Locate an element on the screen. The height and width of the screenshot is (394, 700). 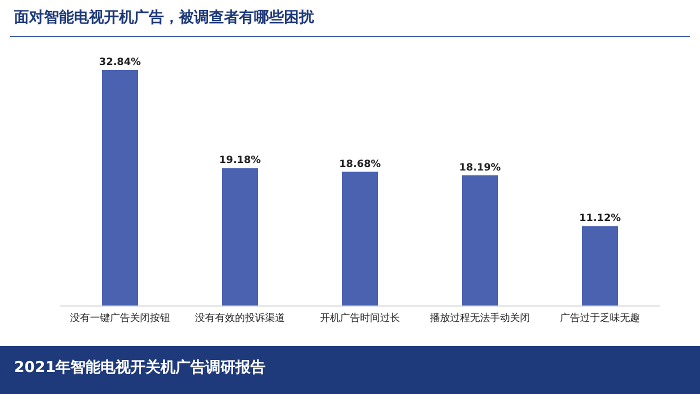
x-tick-label: 没有一键广告关闭按钮 is located at coordinates (120, 318).